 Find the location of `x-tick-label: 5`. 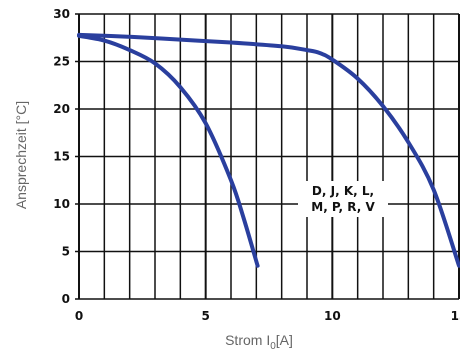

x-tick-label: 5 is located at coordinates (205, 316).